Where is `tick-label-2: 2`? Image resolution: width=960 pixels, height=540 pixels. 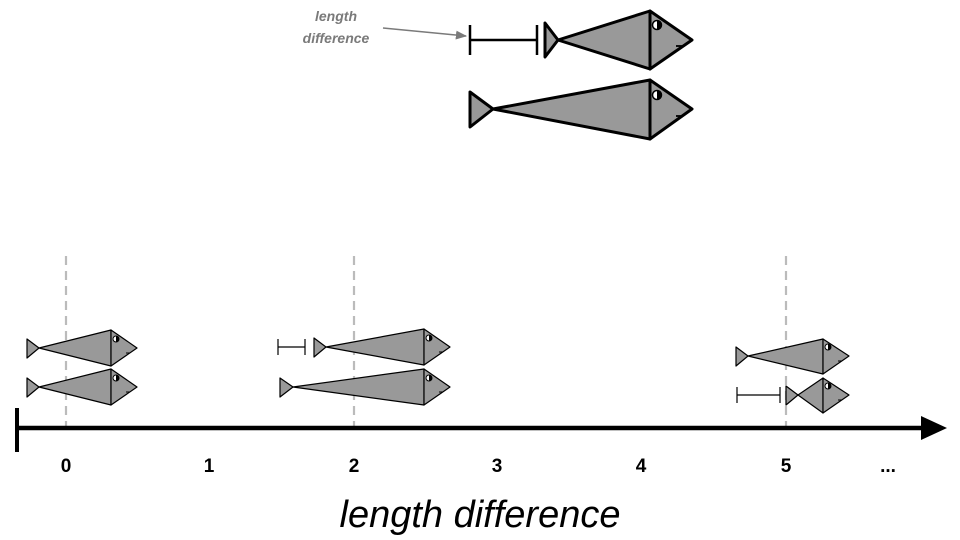 tick-label-2: 2 is located at coordinates (354, 466).